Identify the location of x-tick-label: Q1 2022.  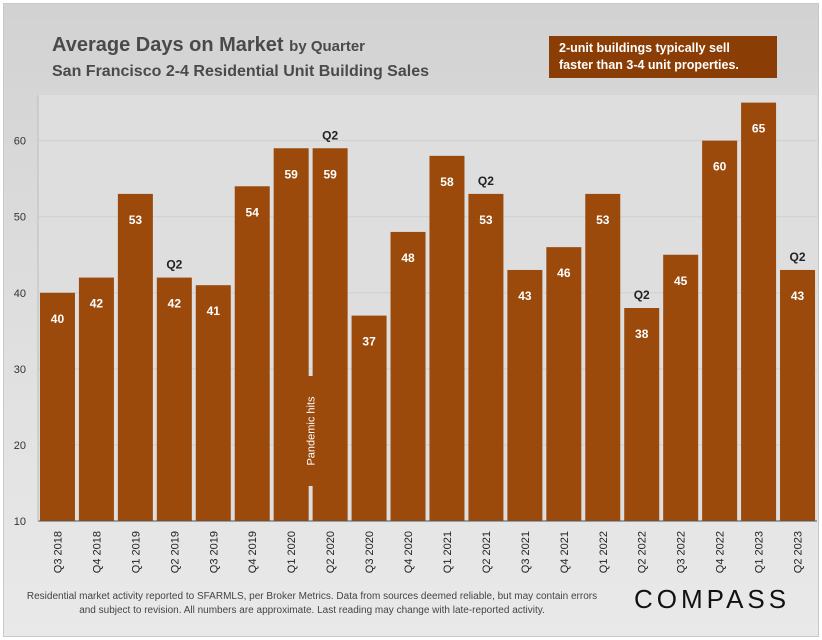
(604, 552).